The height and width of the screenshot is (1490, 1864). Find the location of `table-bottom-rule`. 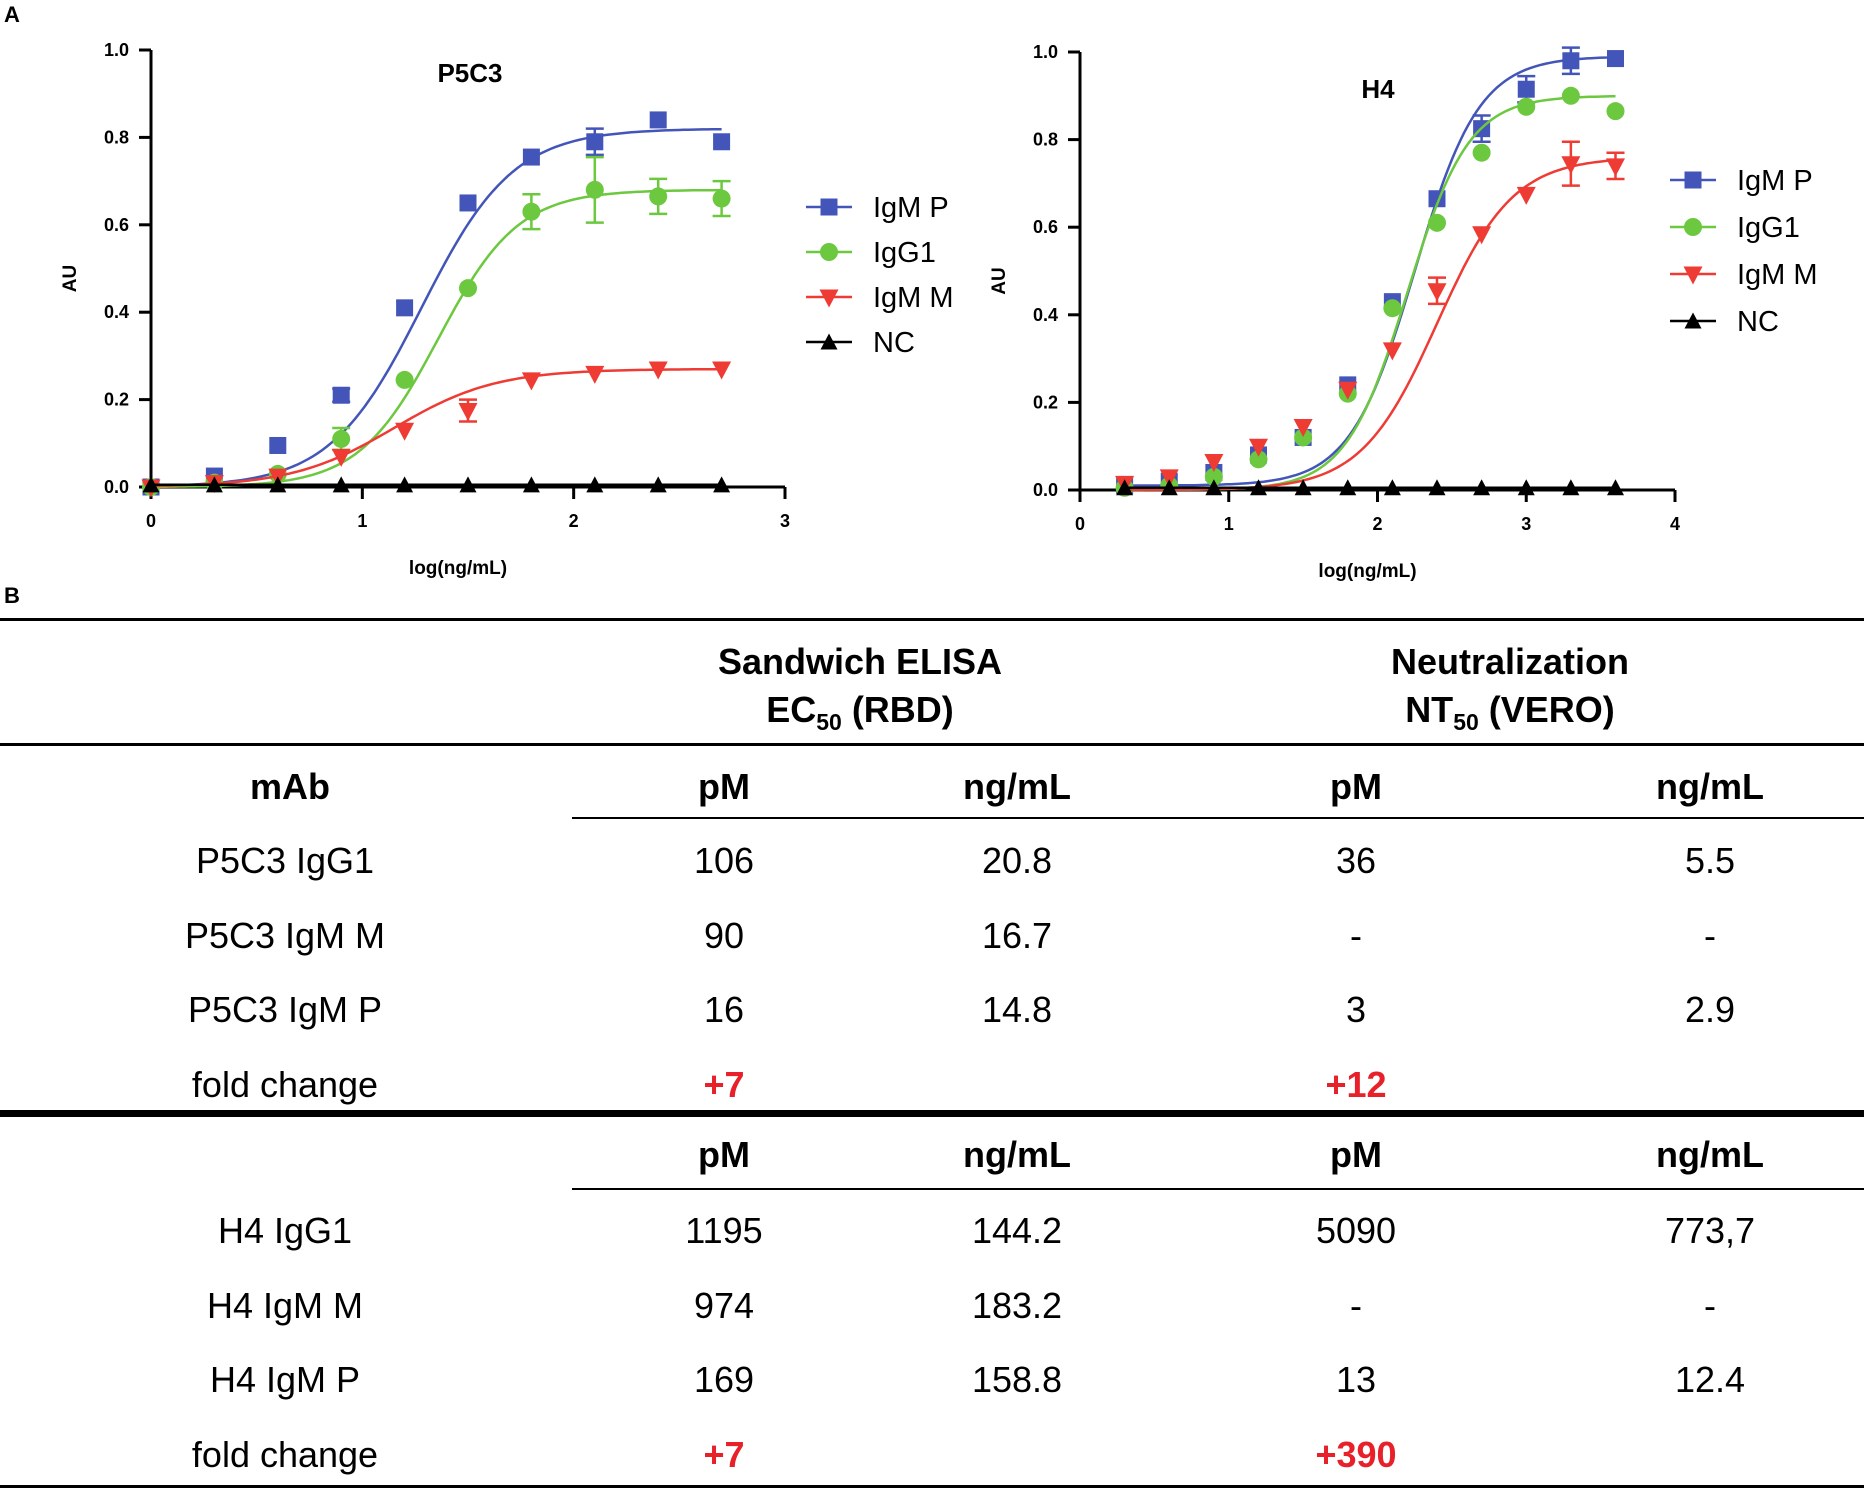

table-bottom-rule is located at coordinates (932, 1486).